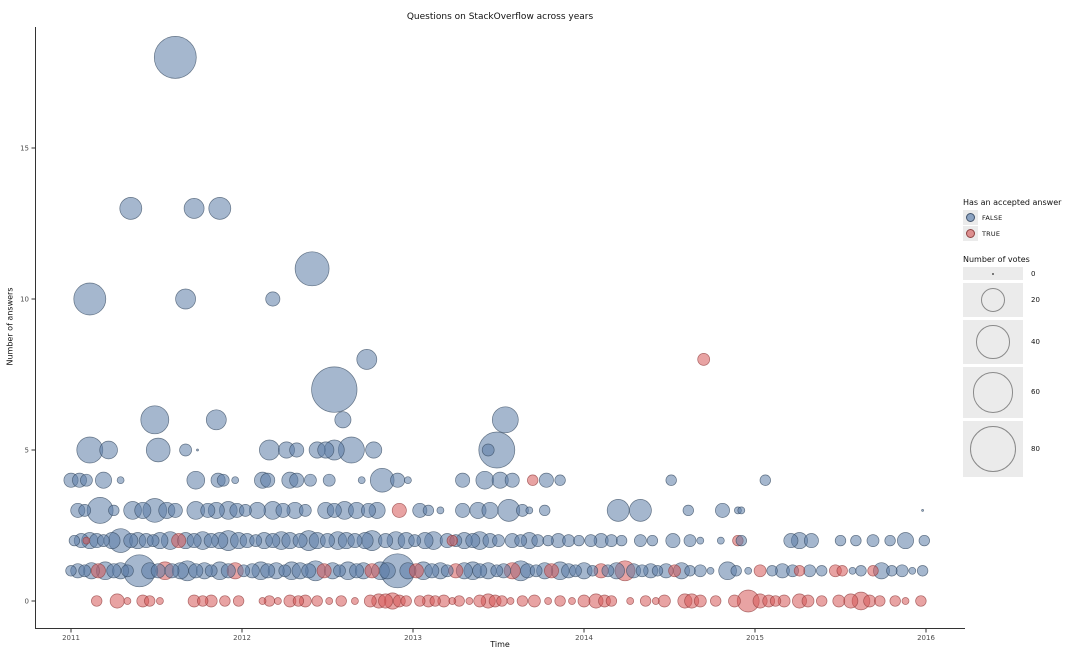  I want to click on legend-votes-keys: 0 20 40 60 80, so click(1024, 372).